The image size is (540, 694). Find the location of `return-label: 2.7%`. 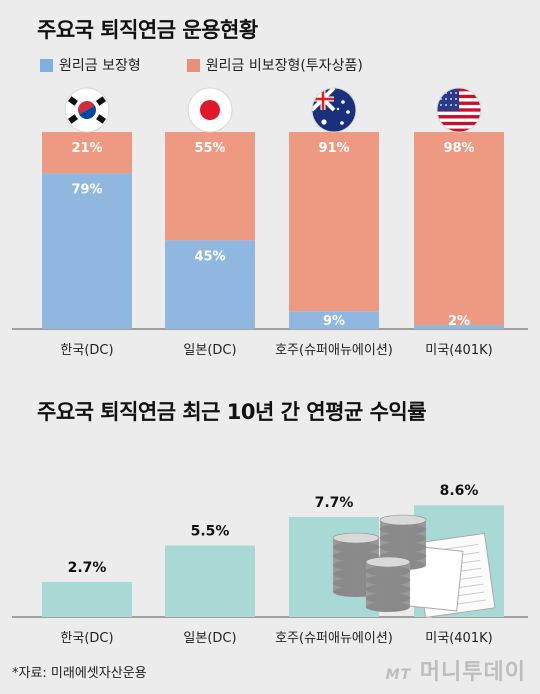

return-label: 2.7% is located at coordinates (87, 568).